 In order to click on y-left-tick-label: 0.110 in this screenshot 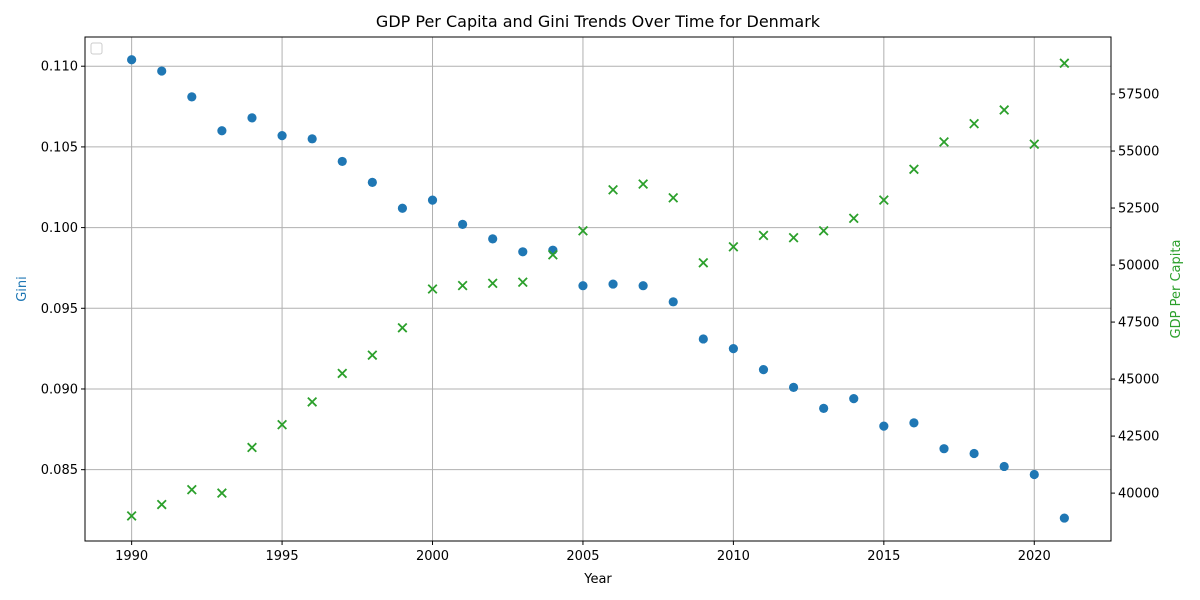, I will do `click(59, 67)`.